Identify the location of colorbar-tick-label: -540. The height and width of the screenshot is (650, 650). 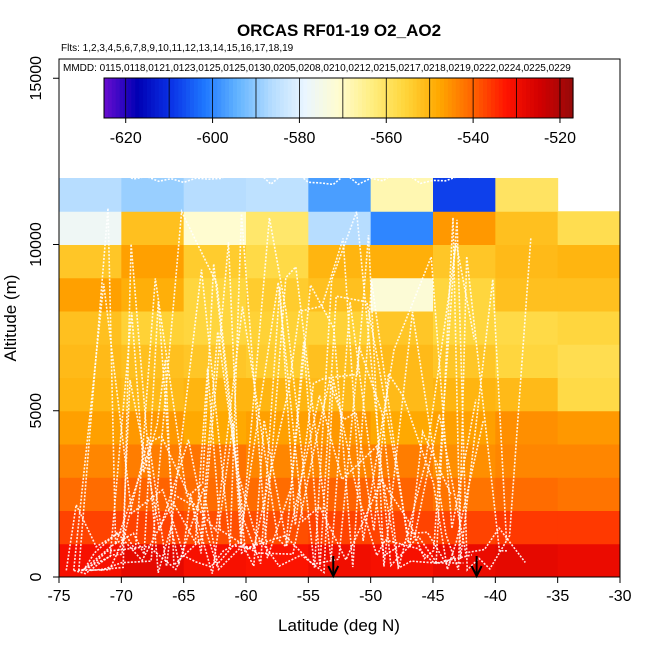
(473, 138).